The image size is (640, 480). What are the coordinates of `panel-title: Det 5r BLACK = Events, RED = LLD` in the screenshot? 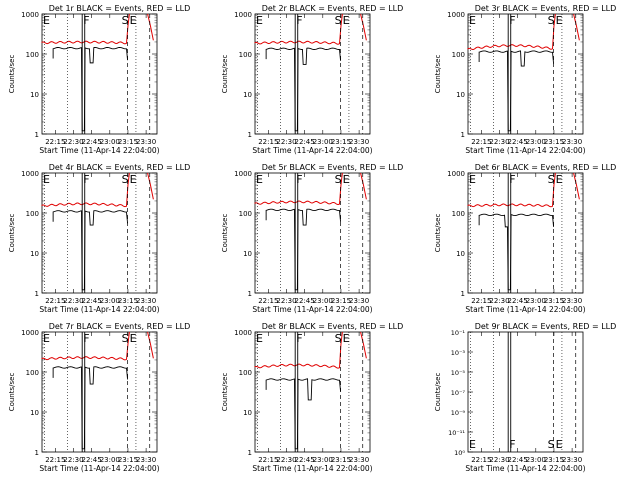 It's located at (333, 167).